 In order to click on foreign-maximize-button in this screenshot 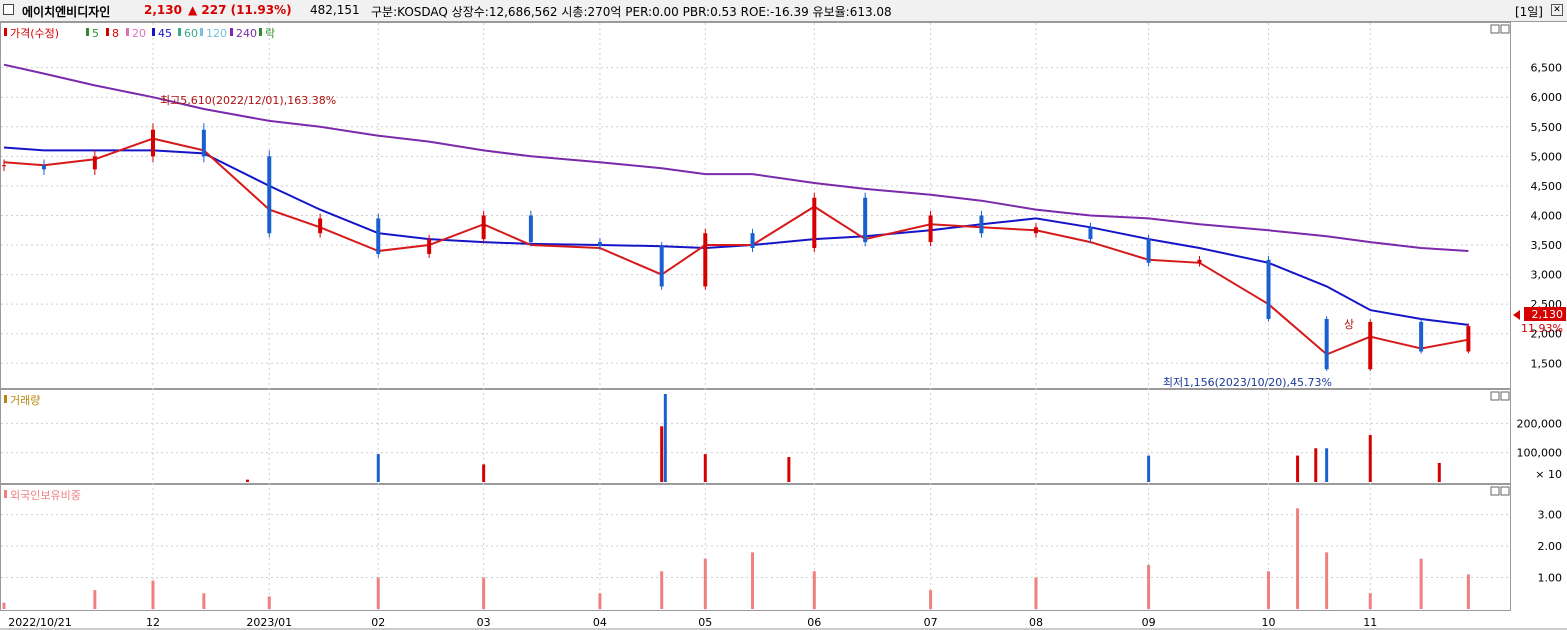, I will do `click(1495, 491)`.